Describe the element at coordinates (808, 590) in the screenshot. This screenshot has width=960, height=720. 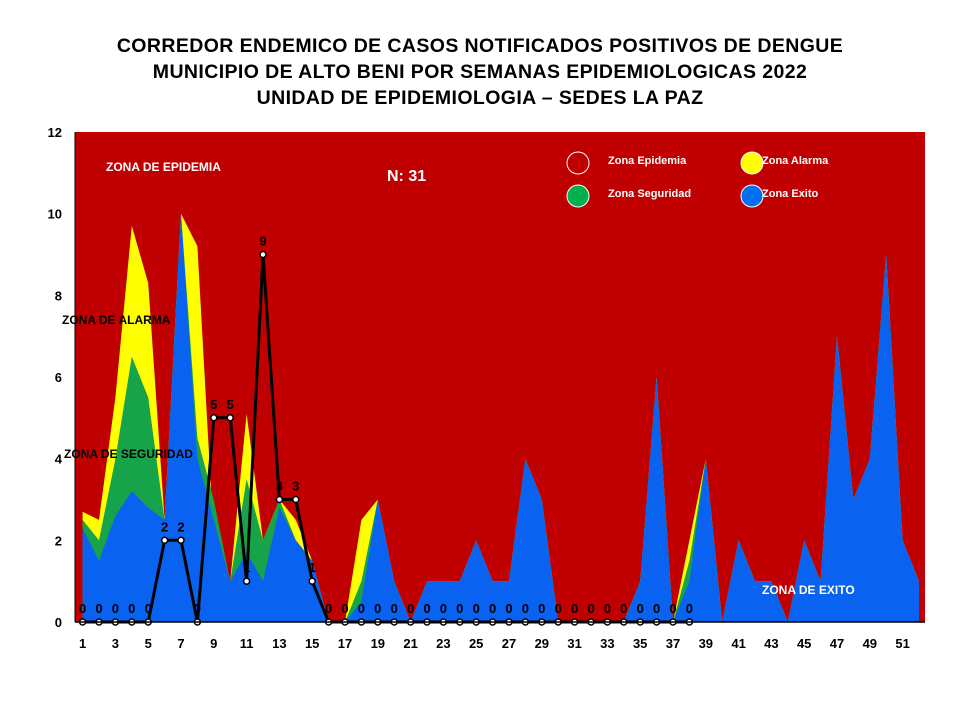
I see `zona-exito-label: ZONA DE EXITO` at that location.